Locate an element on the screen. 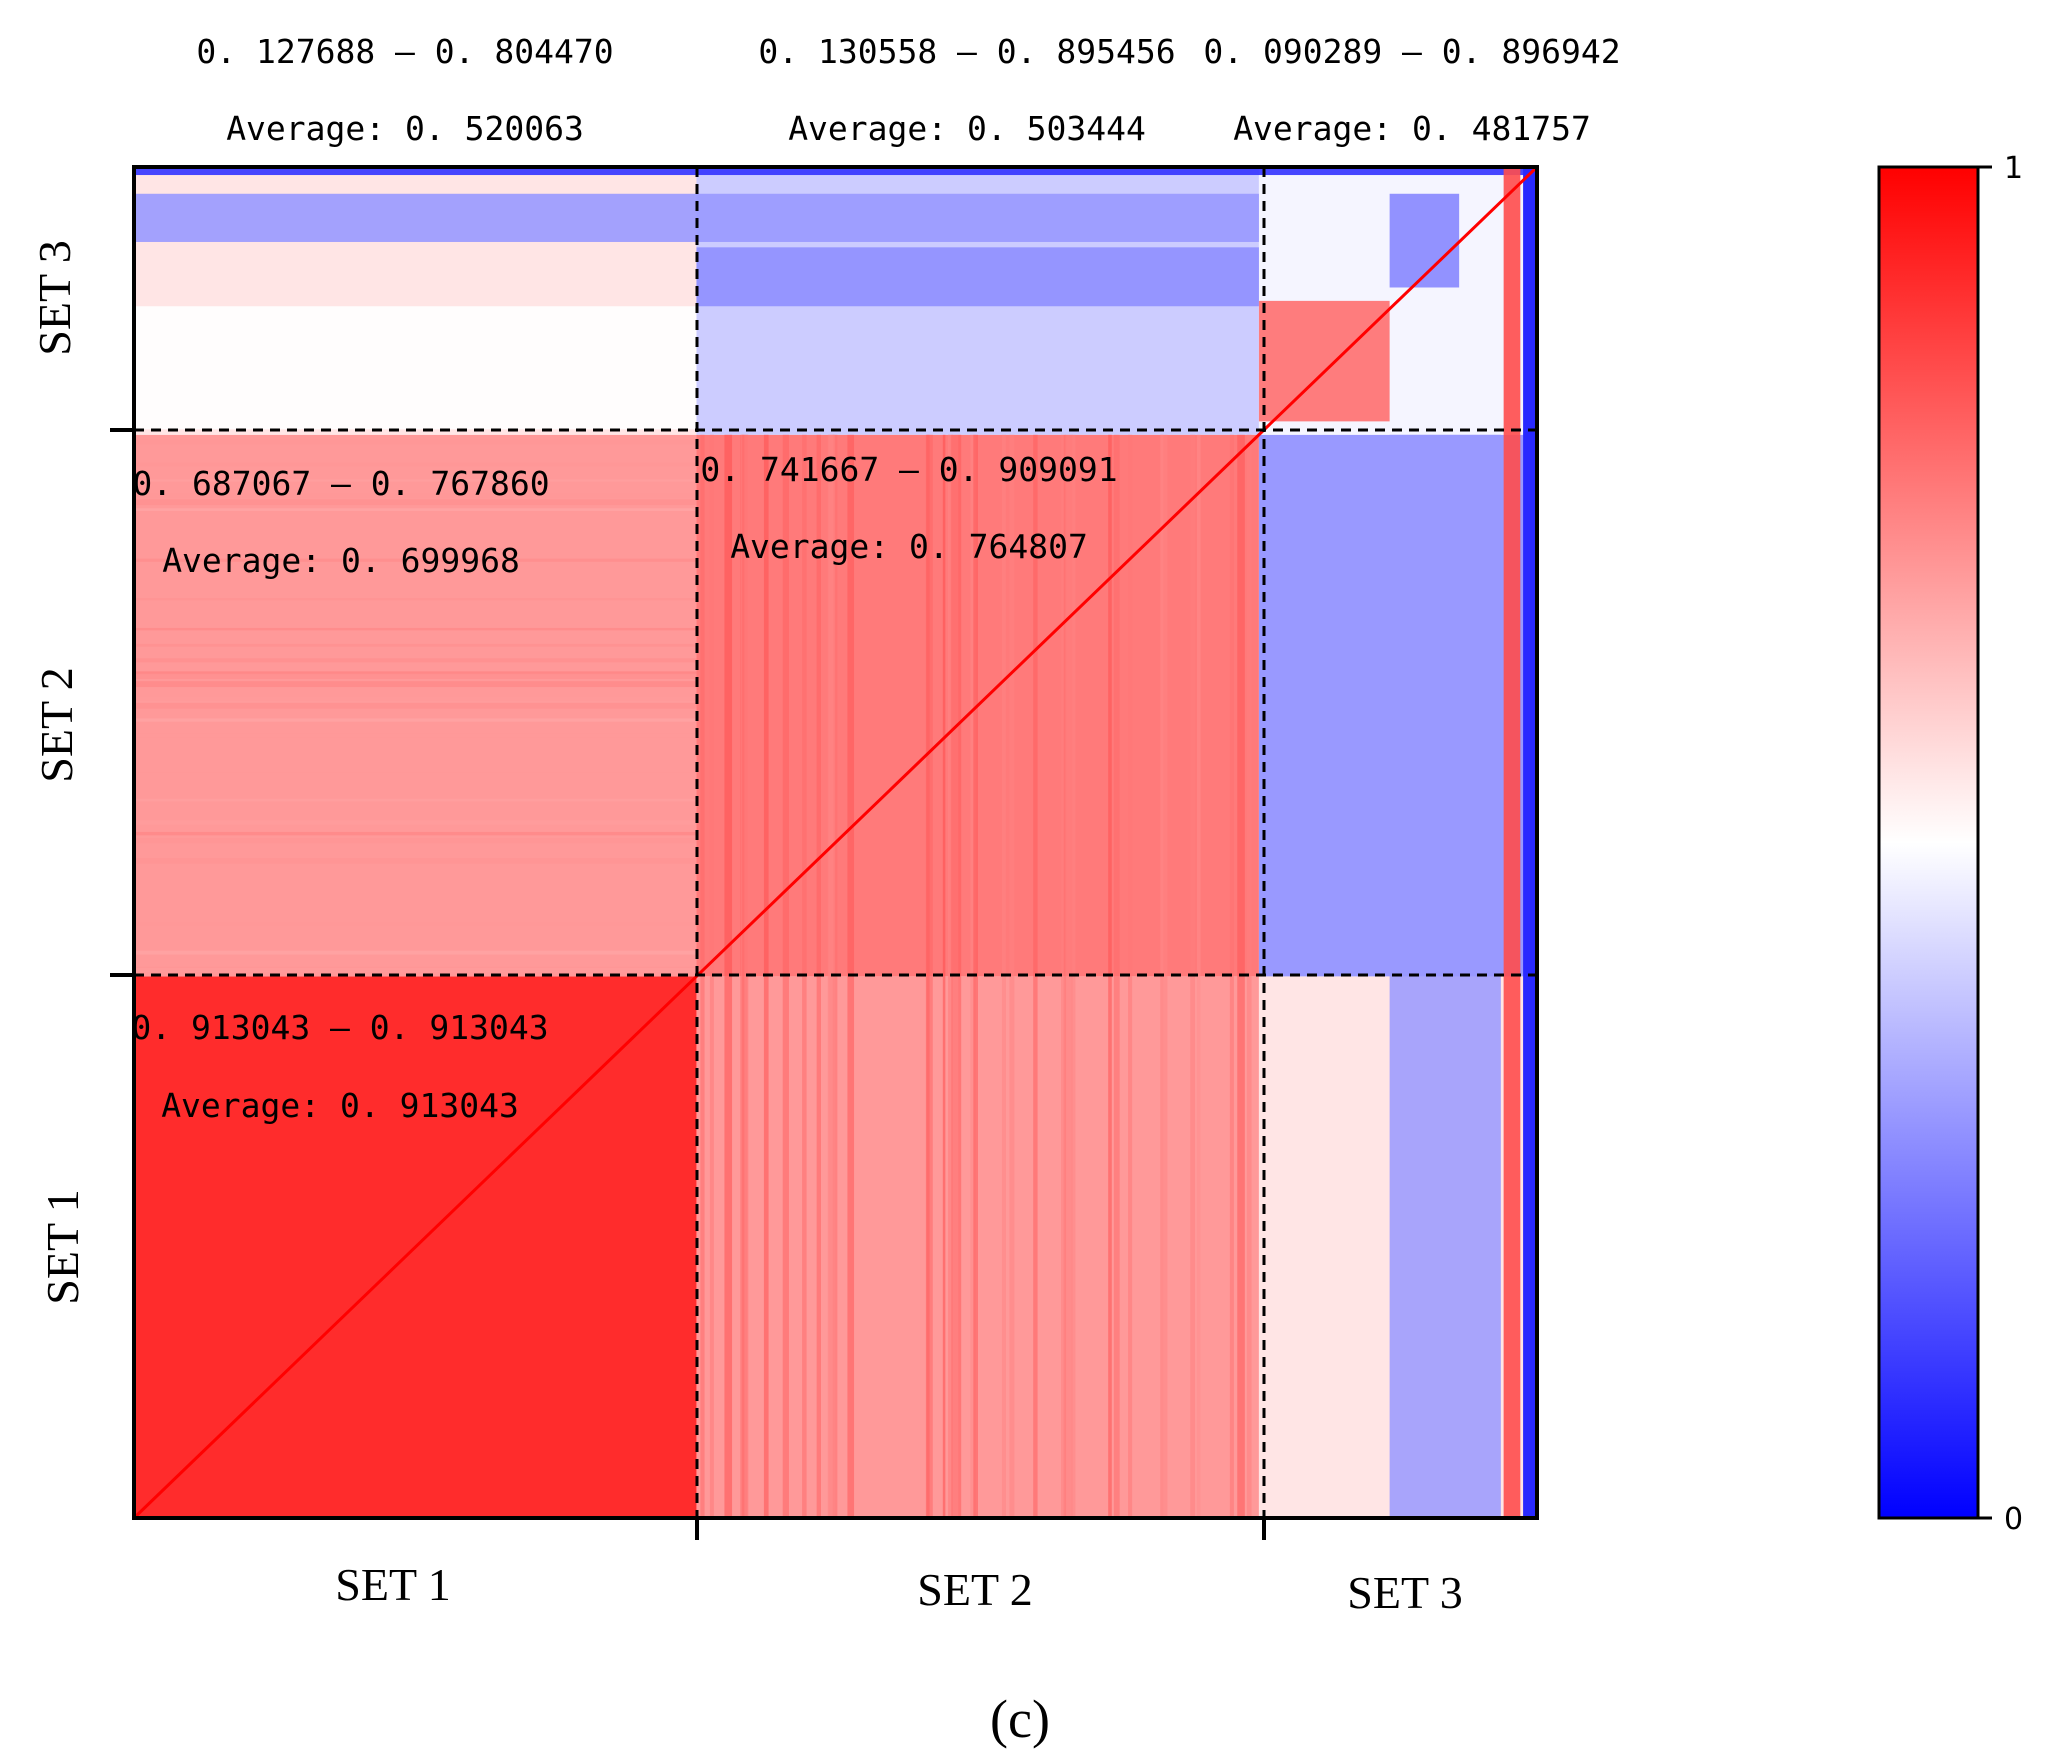 The width and height of the screenshot is (2059, 1757). colorbar is located at coordinates (1928, 842).